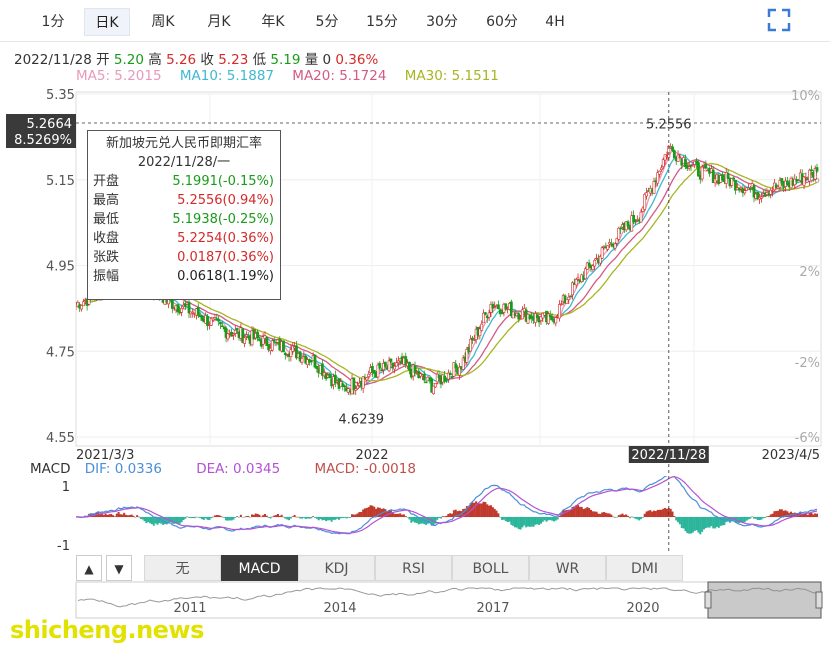  What do you see at coordinates (107, 22) in the screenshot?
I see `tab-1: 日K` at bounding box center [107, 22].